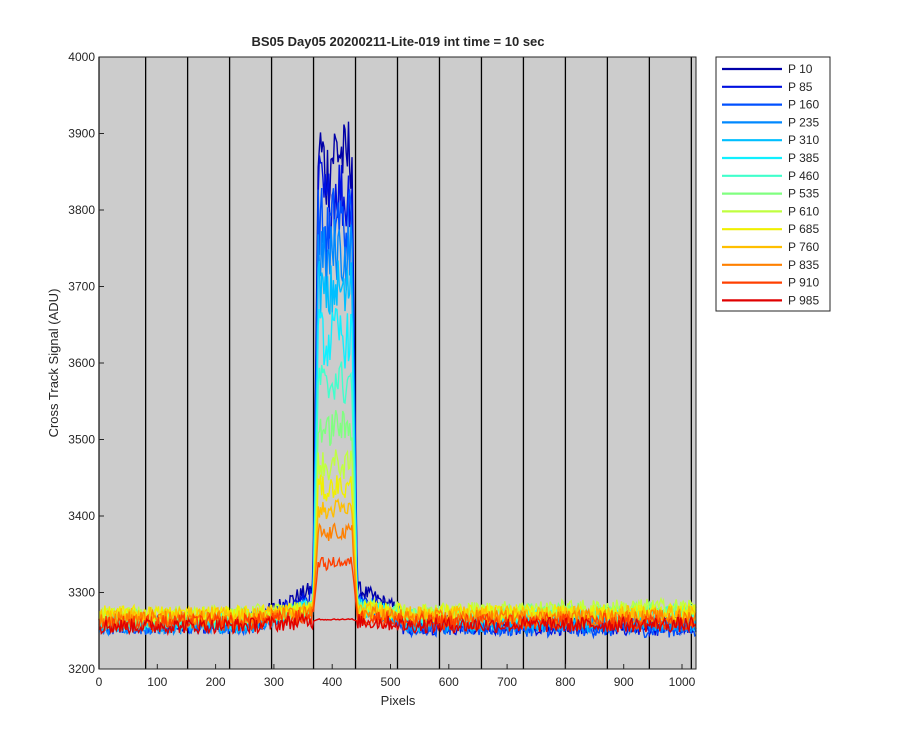 The image size is (900, 750). What do you see at coordinates (81, 134) in the screenshot?
I see `y-tick-label: 3900` at bounding box center [81, 134].